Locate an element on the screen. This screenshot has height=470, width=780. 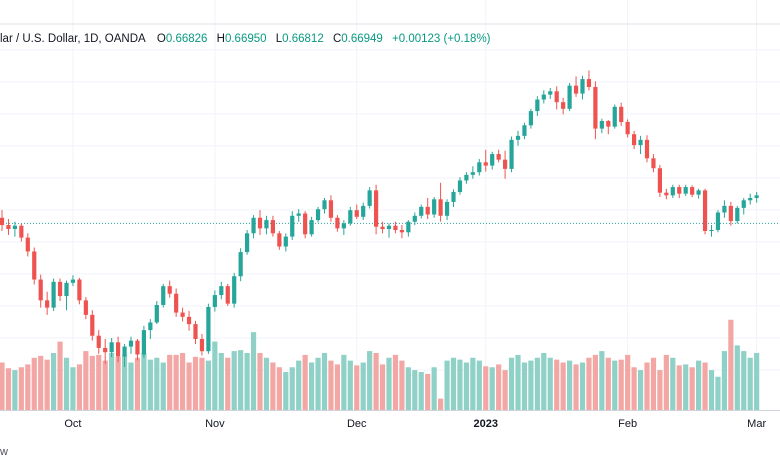
low-value: 0.66812 is located at coordinates (303, 39).